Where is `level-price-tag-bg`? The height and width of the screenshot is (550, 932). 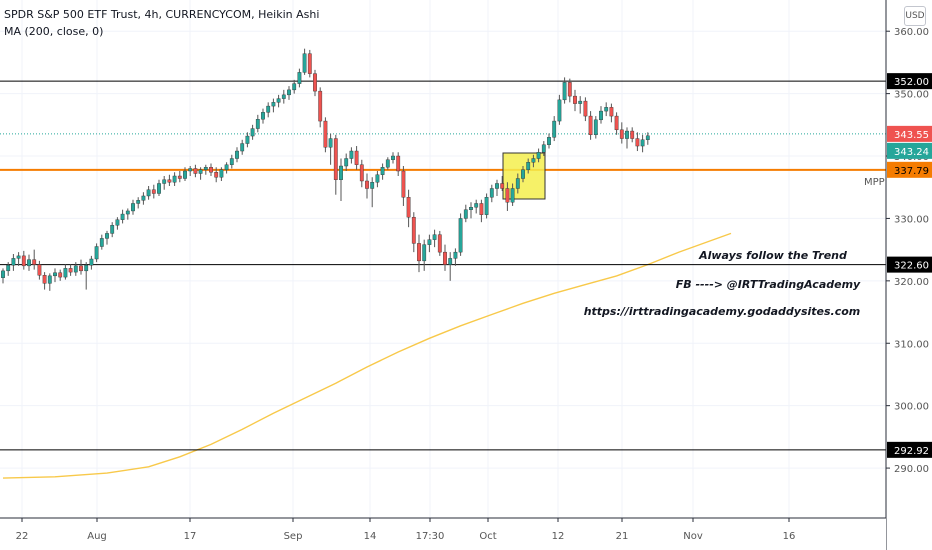 level-price-tag-bg is located at coordinates (909, 449).